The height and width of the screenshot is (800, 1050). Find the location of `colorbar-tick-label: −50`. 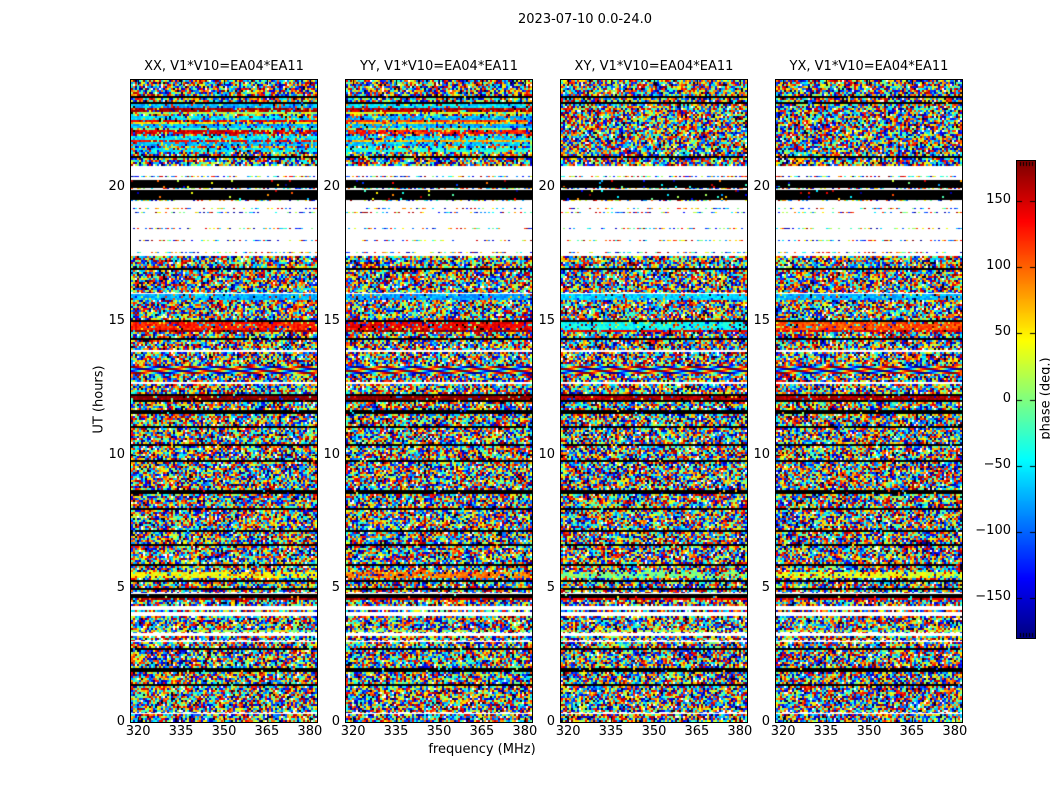

colorbar-tick-label: −50 is located at coordinates (997, 464).